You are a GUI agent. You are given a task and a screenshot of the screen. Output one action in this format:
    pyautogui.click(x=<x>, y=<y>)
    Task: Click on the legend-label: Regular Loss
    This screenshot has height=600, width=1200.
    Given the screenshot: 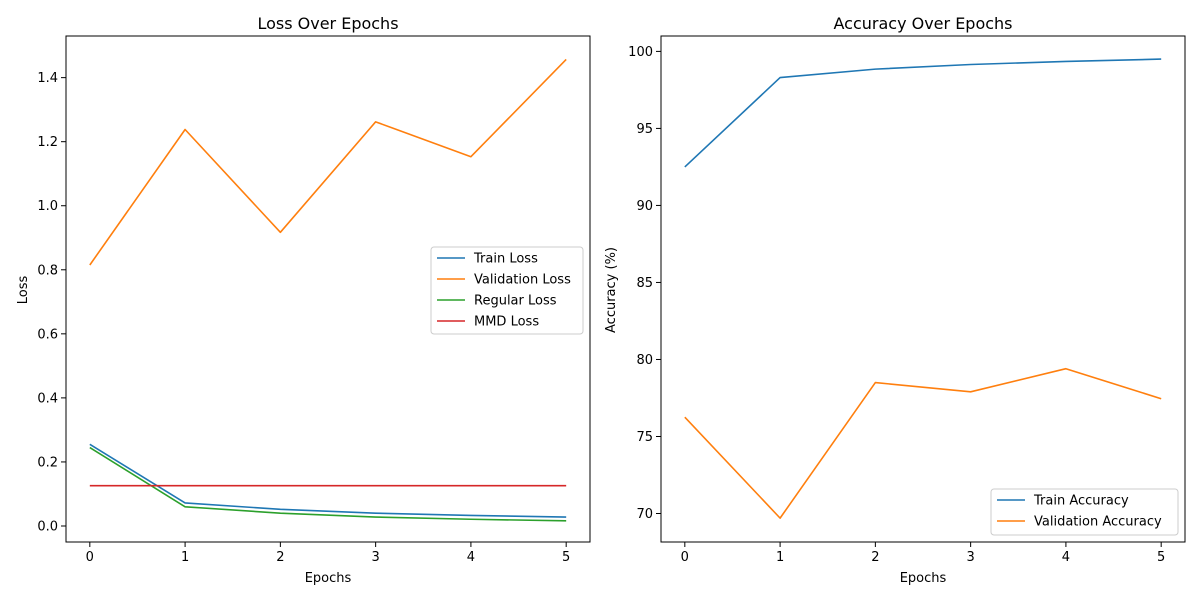 What is the action you would take?
    pyautogui.click(x=515, y=301)
    